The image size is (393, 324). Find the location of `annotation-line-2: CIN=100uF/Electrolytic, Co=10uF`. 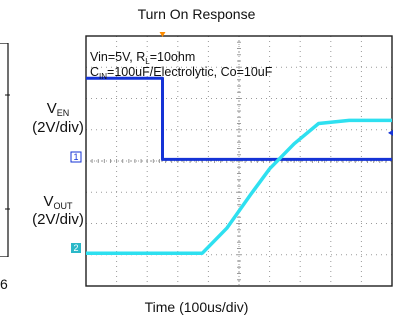

annotation-line-2: CIN=100uF/Electrolytic, Co=10uF is located at coordinates (181, 73).